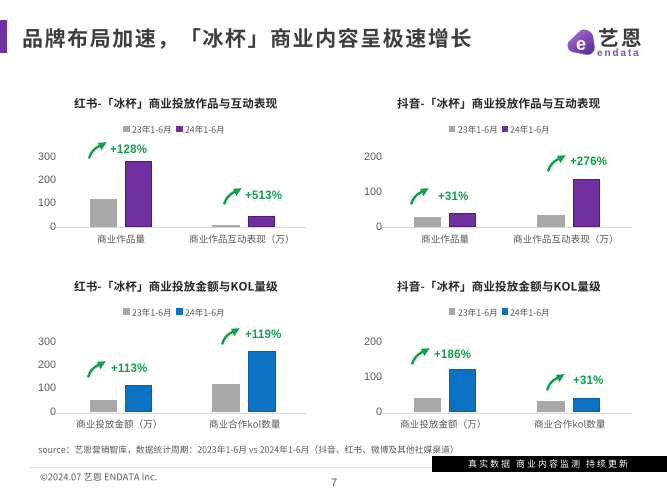 Image resolution: width=667 pixels, height=500 pixels. What do you see at coordinates (581, 44) in the screenshot?
I see `svg-text: e` at bounding box center [581, 44].